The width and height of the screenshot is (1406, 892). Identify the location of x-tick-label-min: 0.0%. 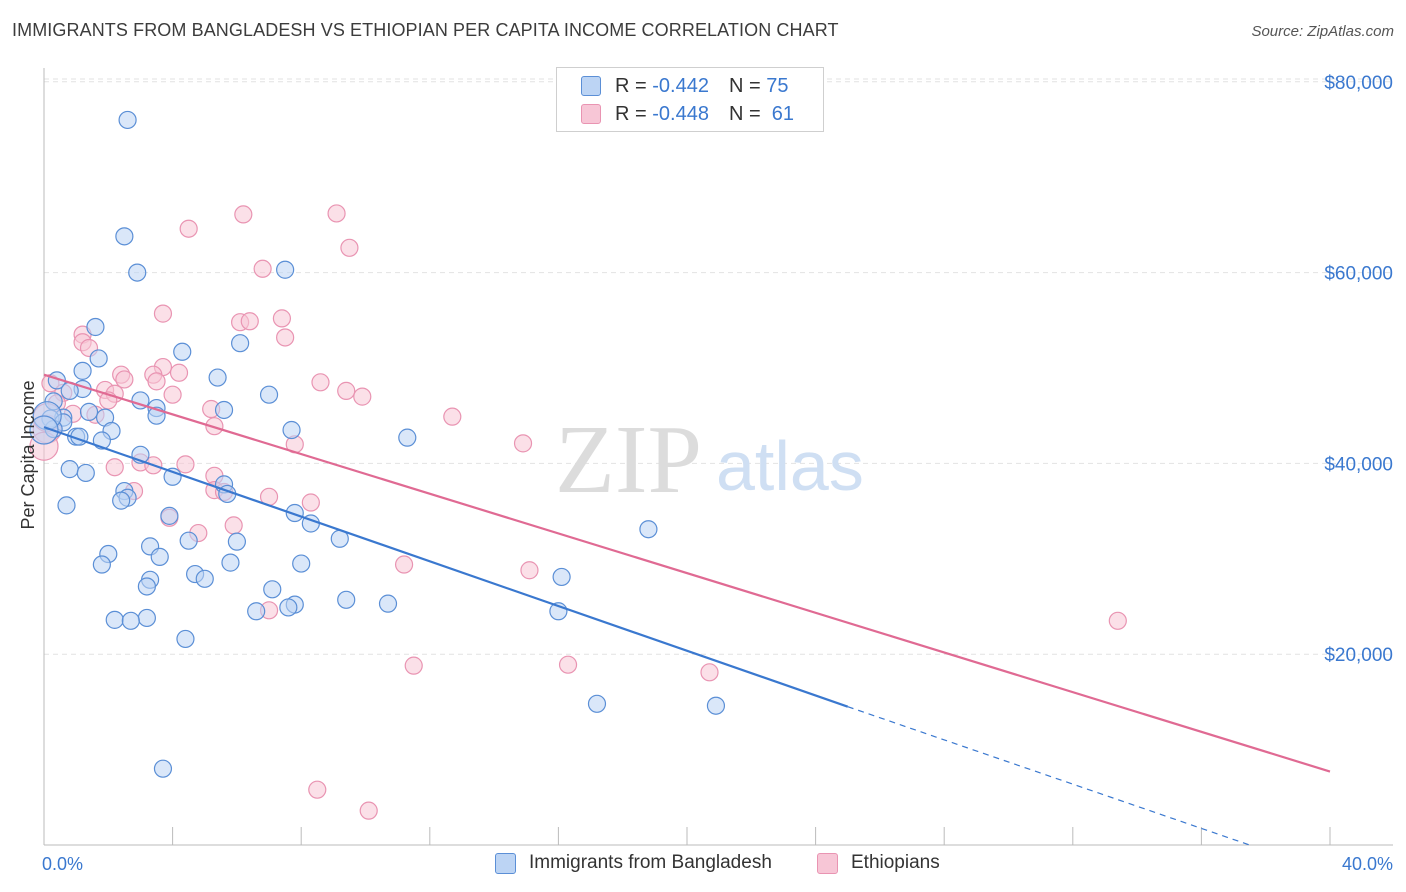
(62, 864).